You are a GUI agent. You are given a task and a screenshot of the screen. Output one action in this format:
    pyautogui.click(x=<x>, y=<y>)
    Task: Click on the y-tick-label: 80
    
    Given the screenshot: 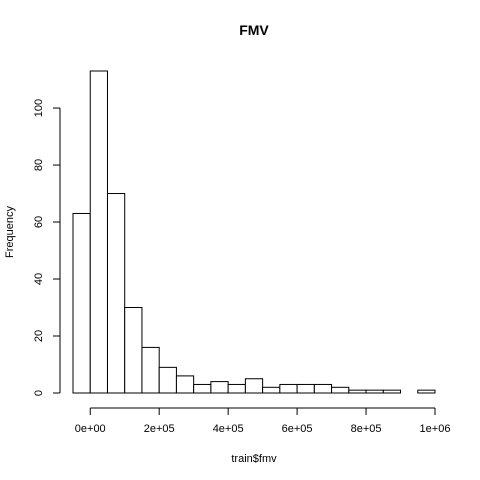 What is the action you would take?
    pyautogui.click(x=39, y=165)
    